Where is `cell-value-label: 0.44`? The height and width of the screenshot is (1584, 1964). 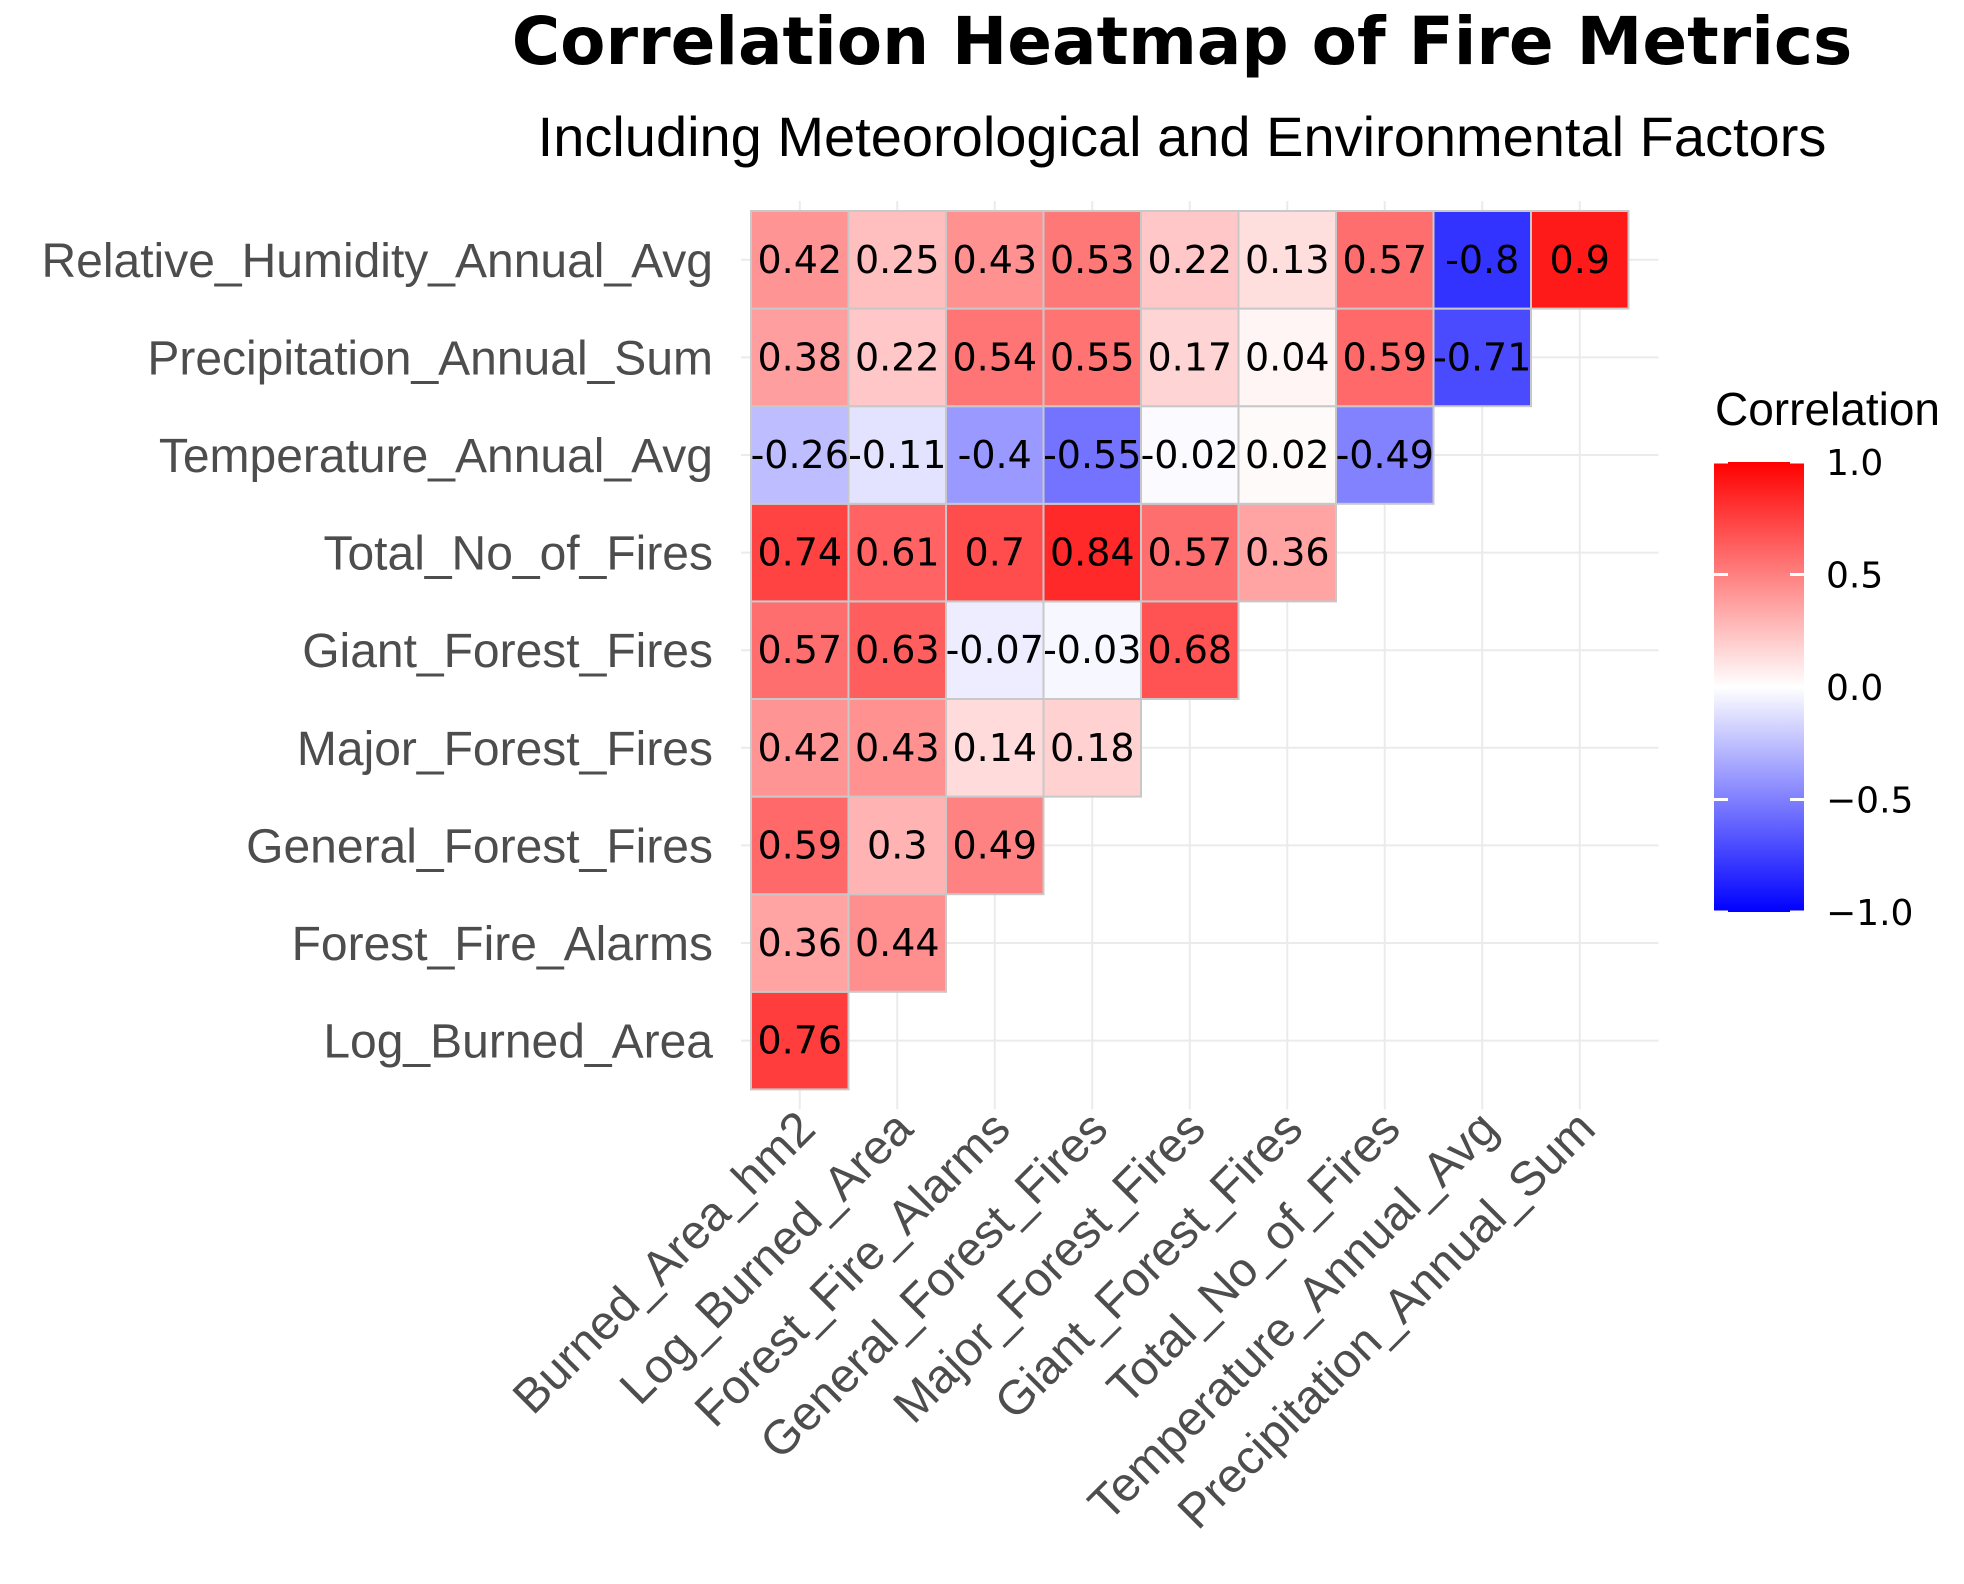
cell-value-label: 0.44 is located at coordinates (897, 943).